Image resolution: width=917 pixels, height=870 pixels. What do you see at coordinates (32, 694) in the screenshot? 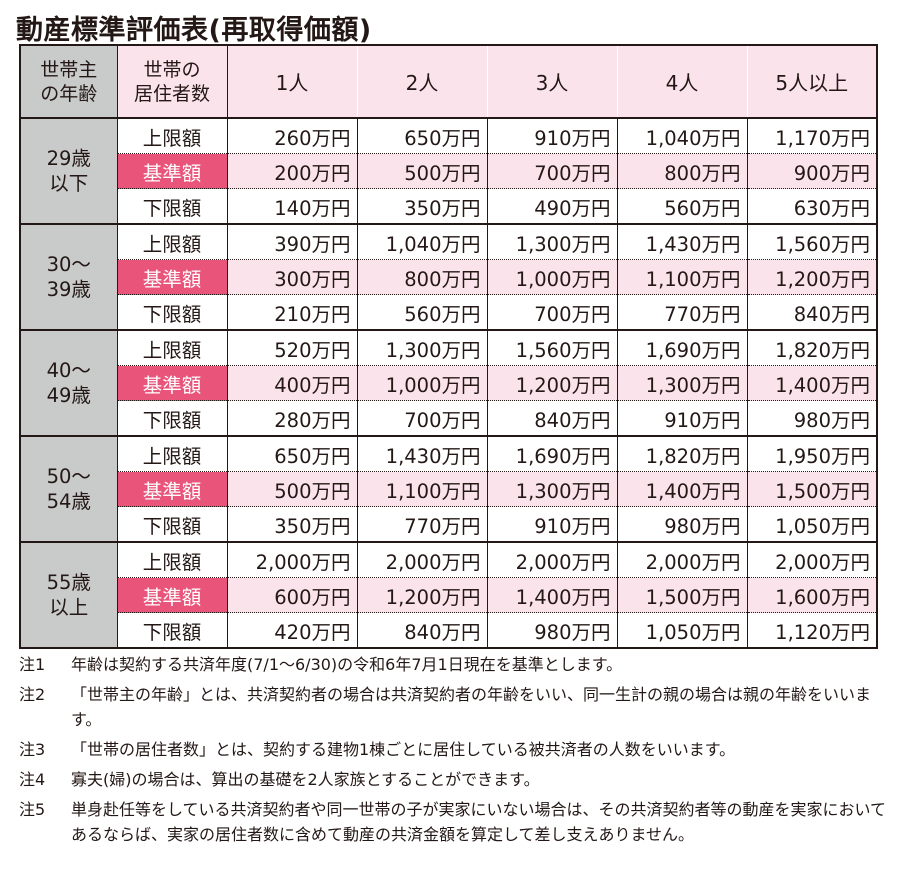
I see `note-label: 注2` at bounding box center [32, 694].